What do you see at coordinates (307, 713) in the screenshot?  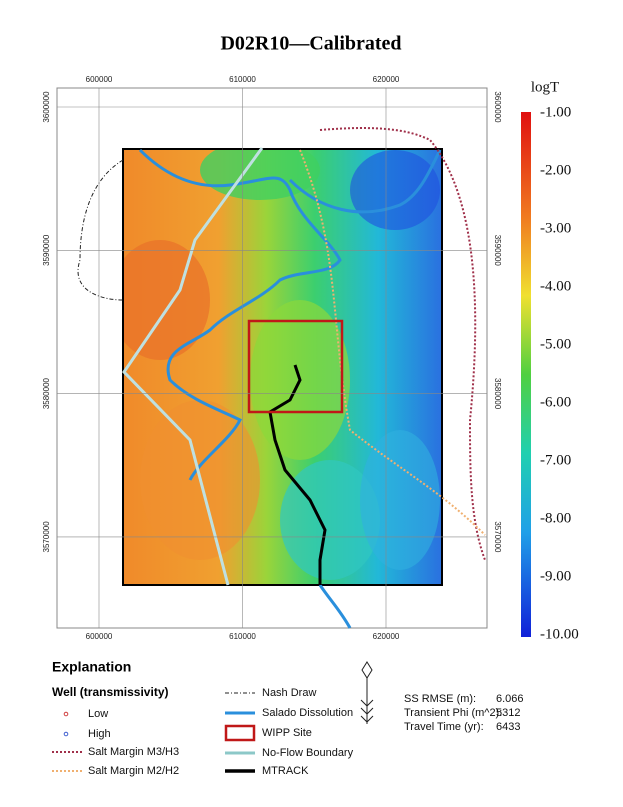 I see `legend-item: Salado Dissolution` at bounding box center [307, 713].